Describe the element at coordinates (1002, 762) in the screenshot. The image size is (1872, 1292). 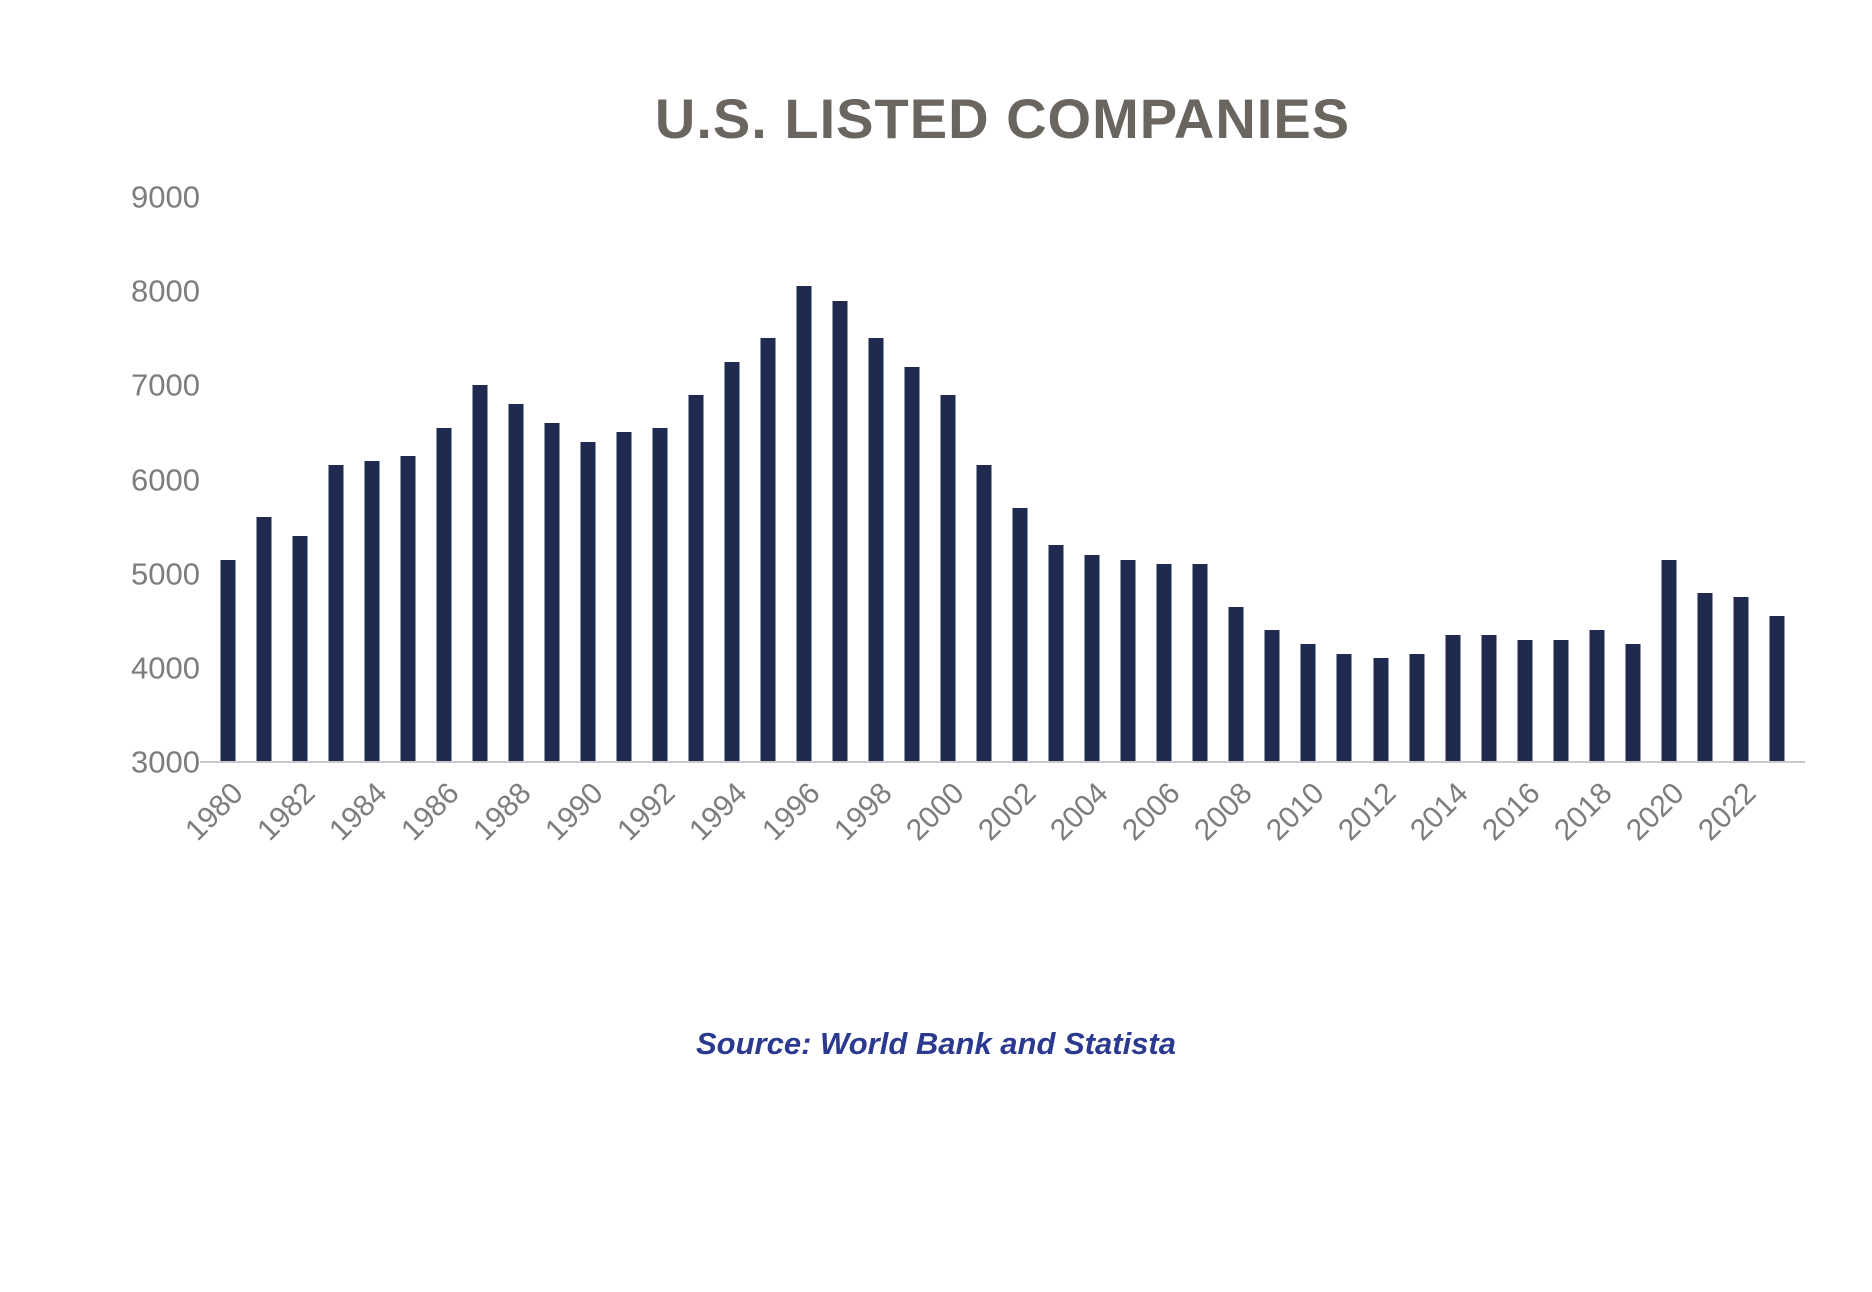
I see `x-axis-line` at that location.